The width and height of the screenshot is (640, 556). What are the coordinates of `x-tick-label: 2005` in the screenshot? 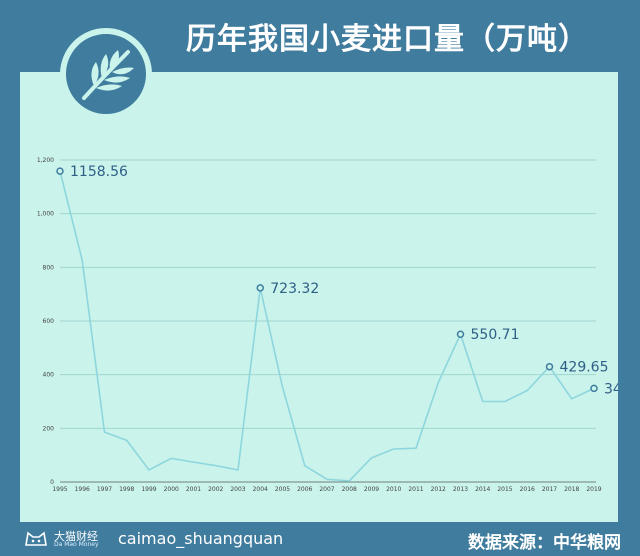 It's located at (282, 489).